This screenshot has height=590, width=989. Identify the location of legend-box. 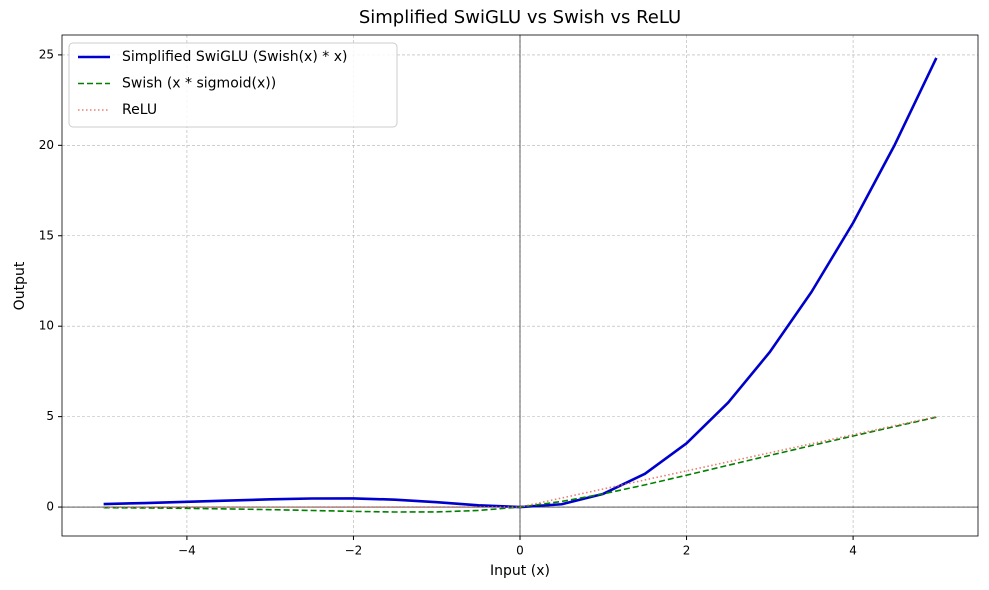
(233, 85).